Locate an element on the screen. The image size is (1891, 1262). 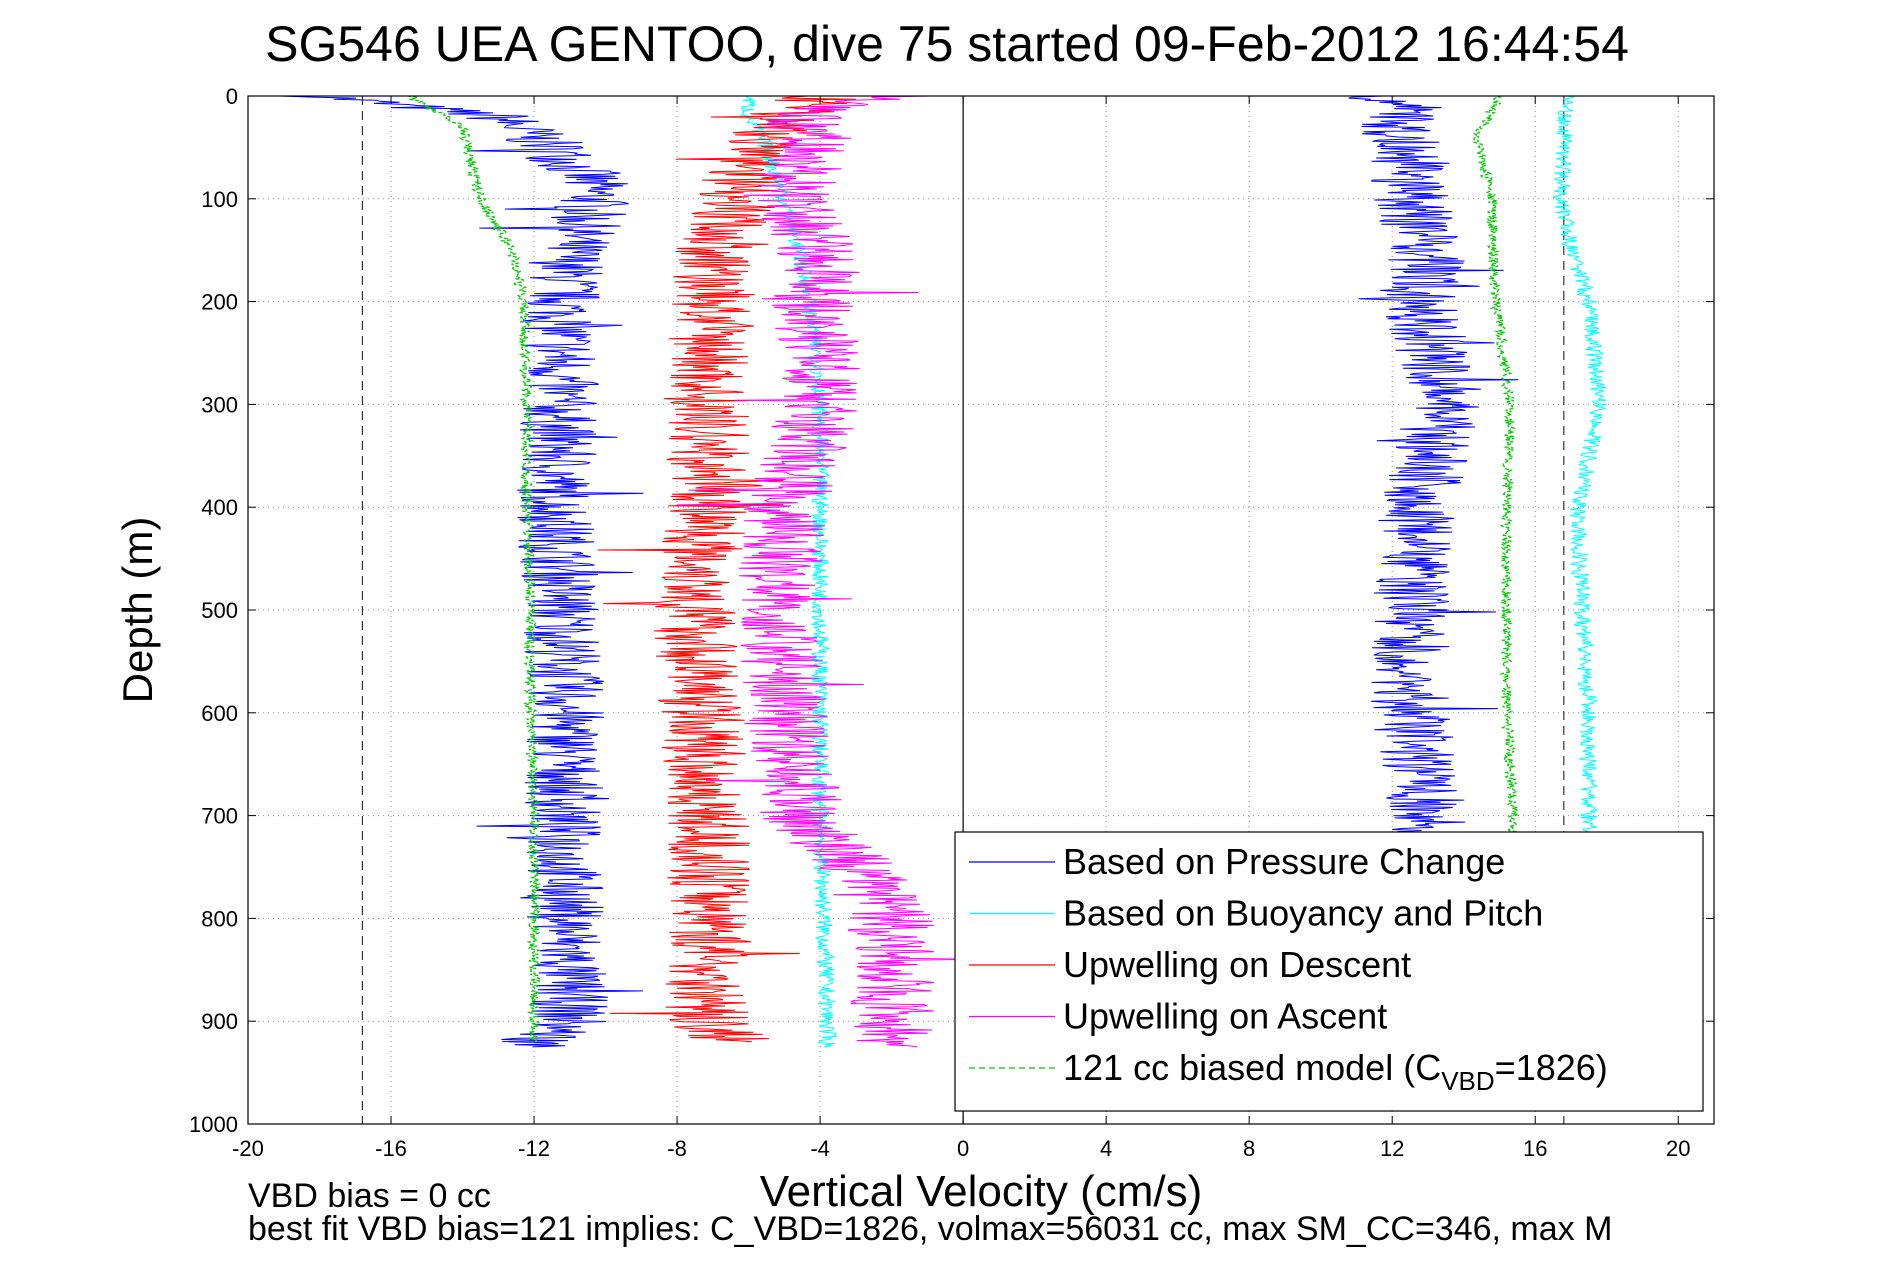
x-tick-label: 8 is located at coordinates (1249, 1148).